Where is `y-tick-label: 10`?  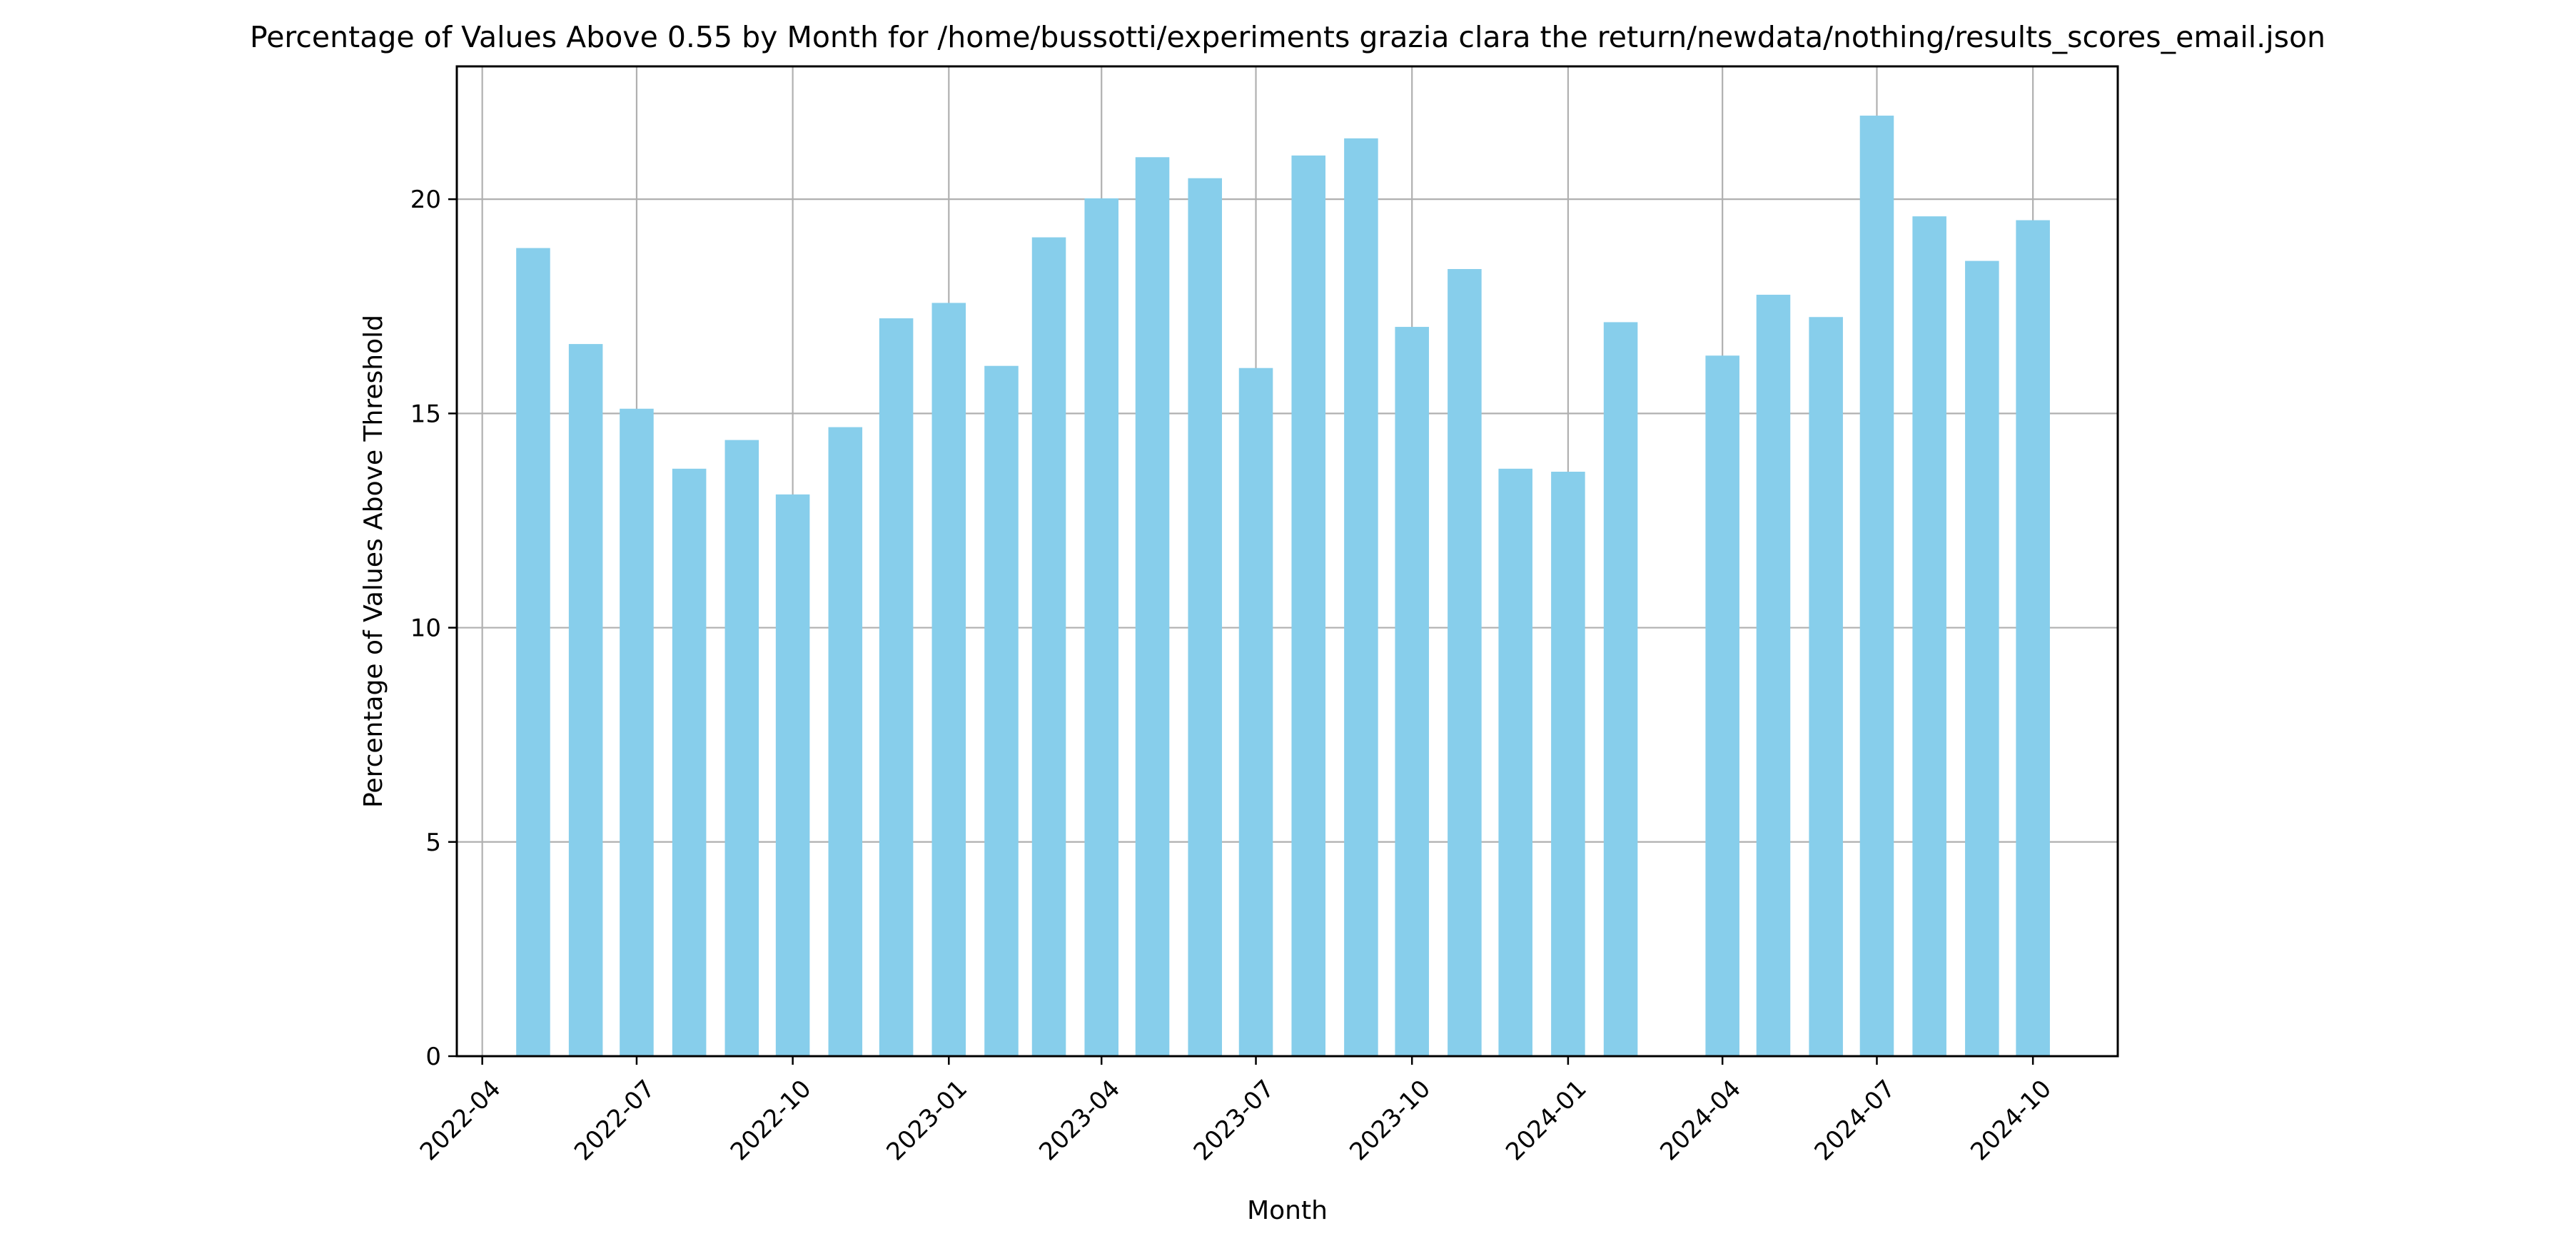
y-tick-label: 10 is located at coordinates (425, 628).